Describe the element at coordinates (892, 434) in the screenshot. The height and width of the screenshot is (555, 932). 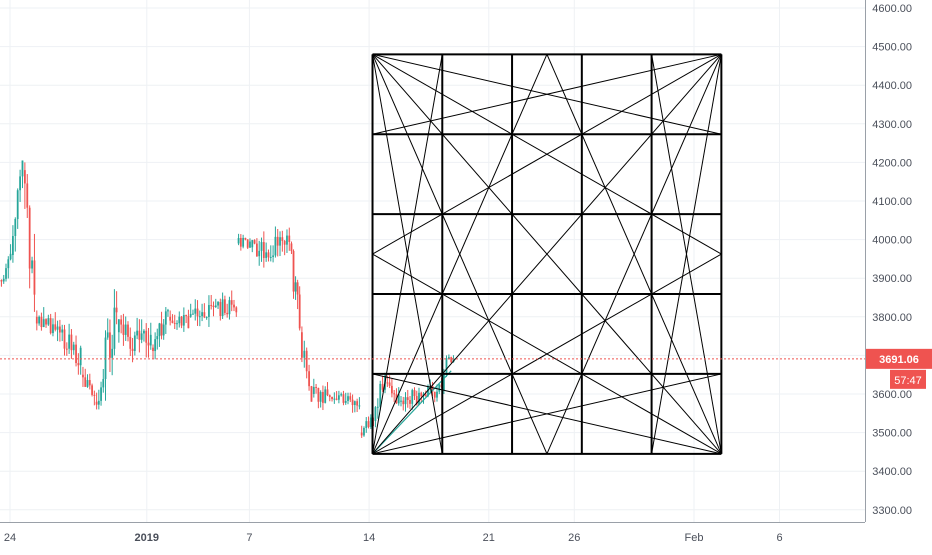
I see `y-tick-label: 3500.00` at that location.